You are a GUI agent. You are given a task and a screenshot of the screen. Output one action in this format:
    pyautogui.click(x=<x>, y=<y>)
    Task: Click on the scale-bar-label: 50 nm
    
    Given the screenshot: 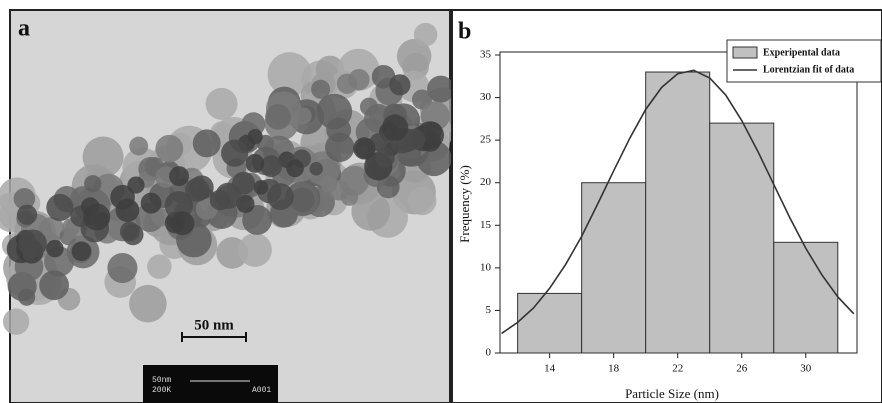 What is the action you would take?
    pyautogui.click(x=214, y=325)
    